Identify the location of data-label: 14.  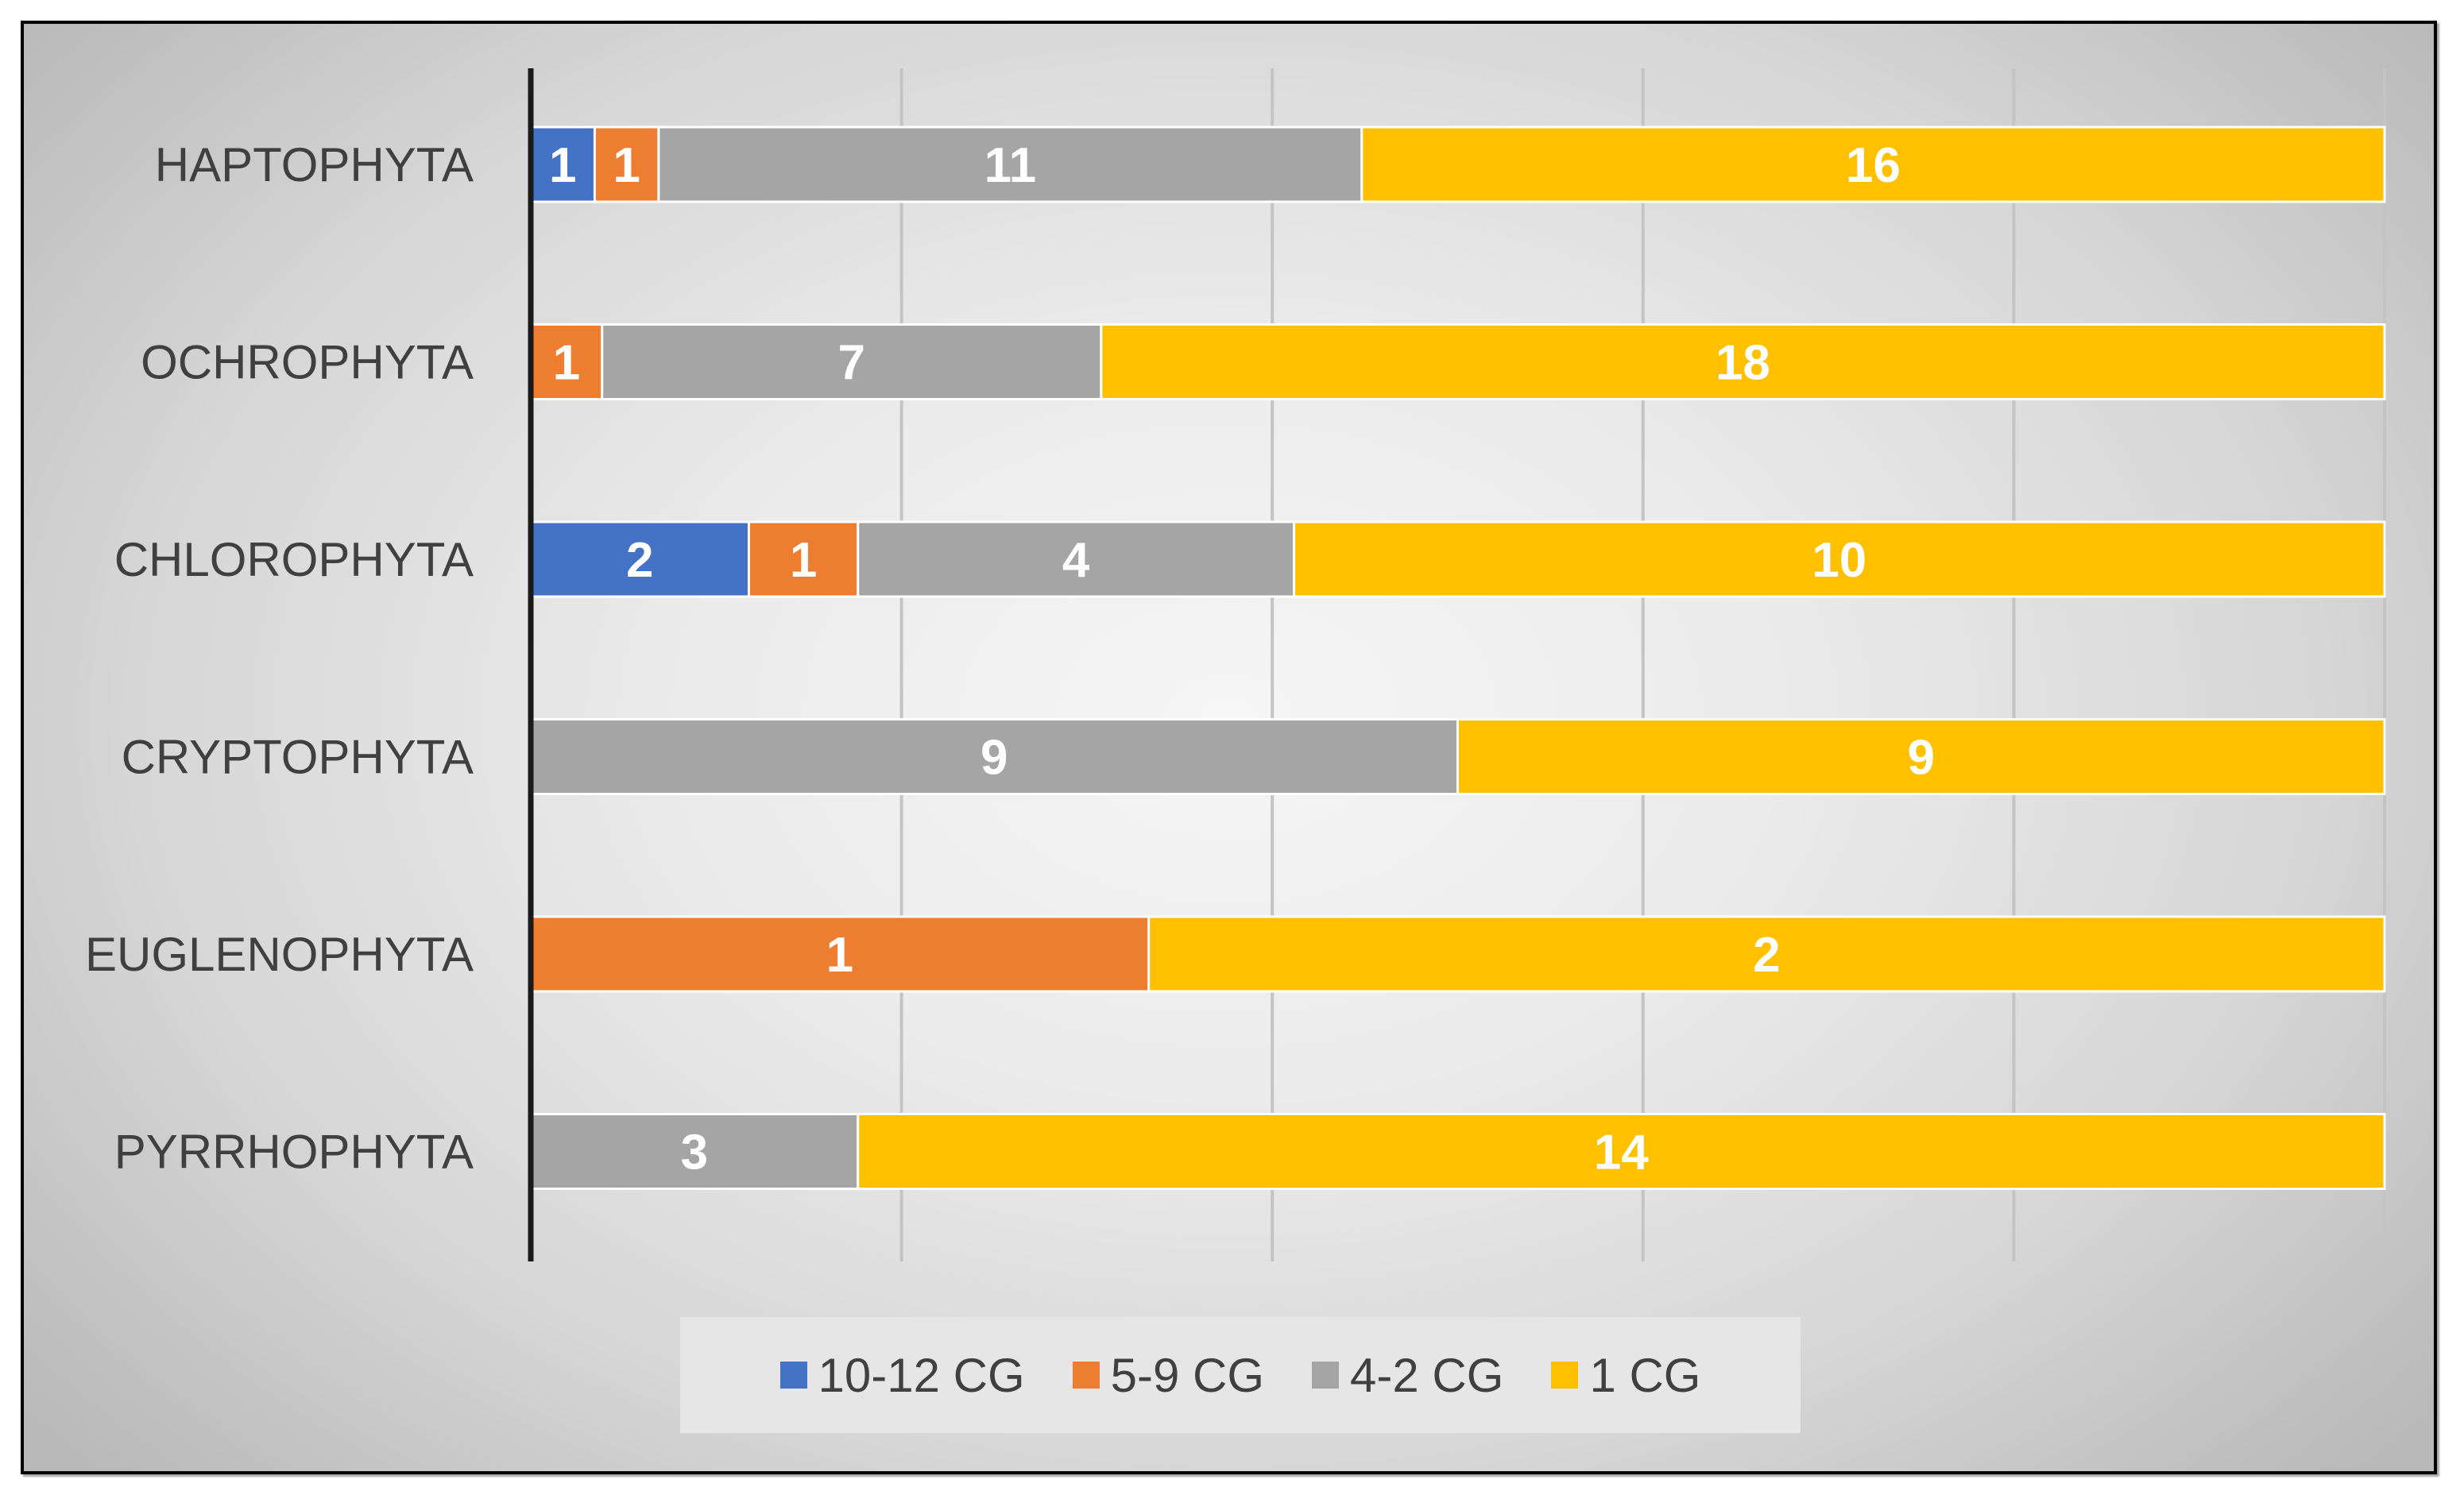
(1621, 1153).